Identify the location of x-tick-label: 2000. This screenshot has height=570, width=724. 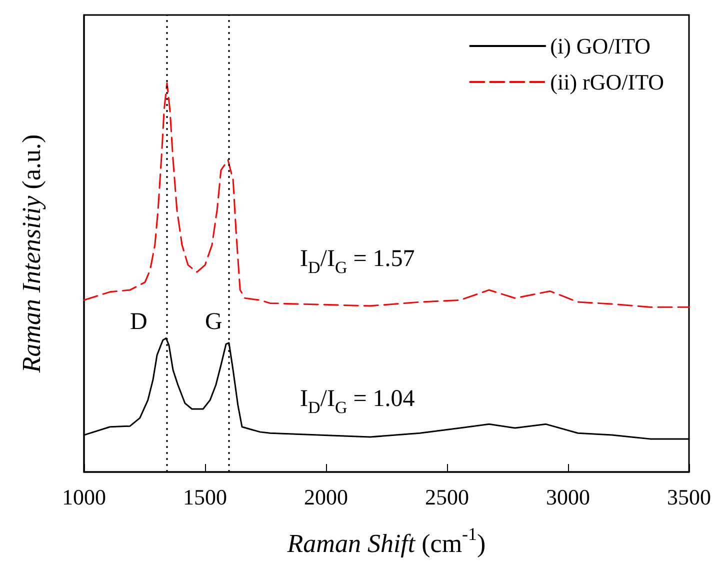
(326, 497).